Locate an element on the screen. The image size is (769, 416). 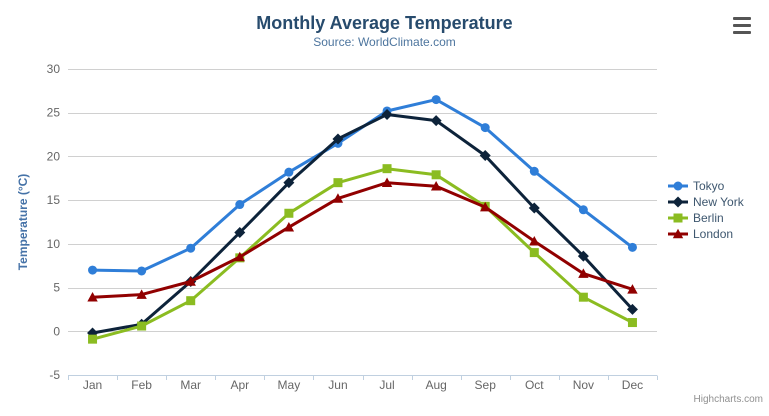
y-axis-label: 15 is located at coordinates (54, 200).